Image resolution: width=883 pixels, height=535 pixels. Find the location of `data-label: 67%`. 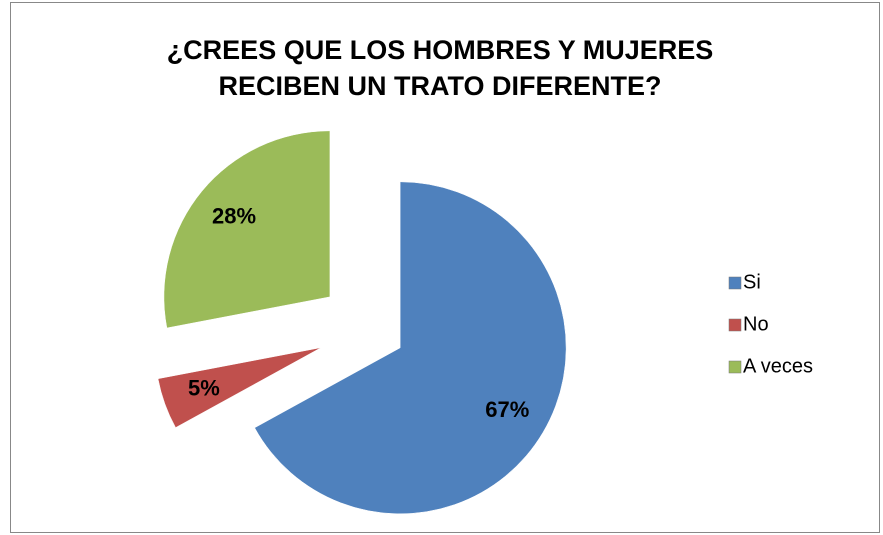

data-label: 67% is located at coordinates (507, 409).